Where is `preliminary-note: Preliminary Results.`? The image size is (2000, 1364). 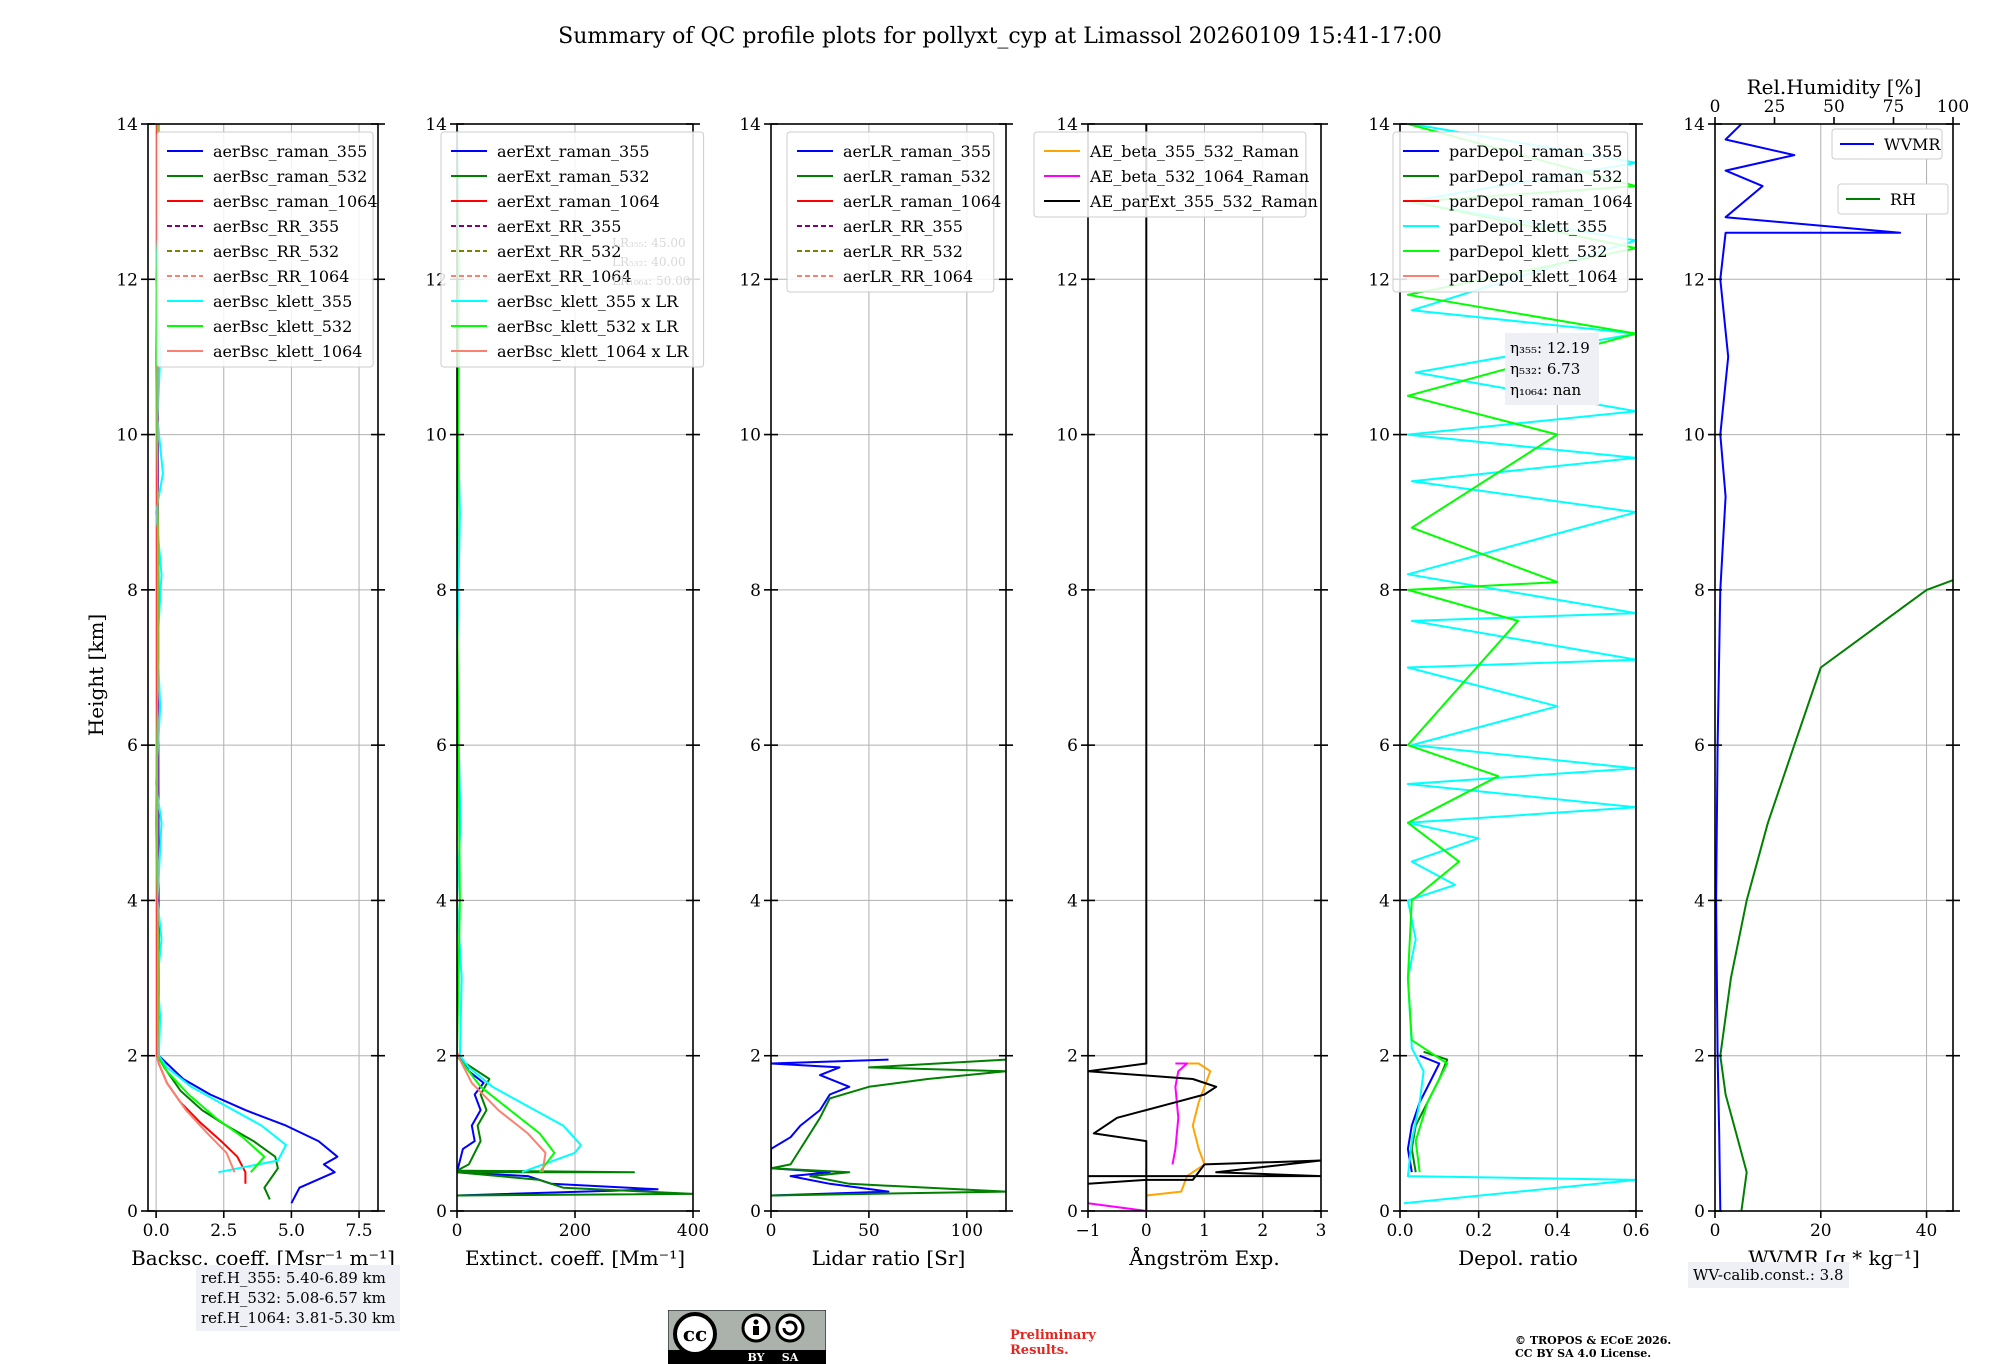 preliminary-note: Preliminary Results. is located at coordinates (1053, 1343).